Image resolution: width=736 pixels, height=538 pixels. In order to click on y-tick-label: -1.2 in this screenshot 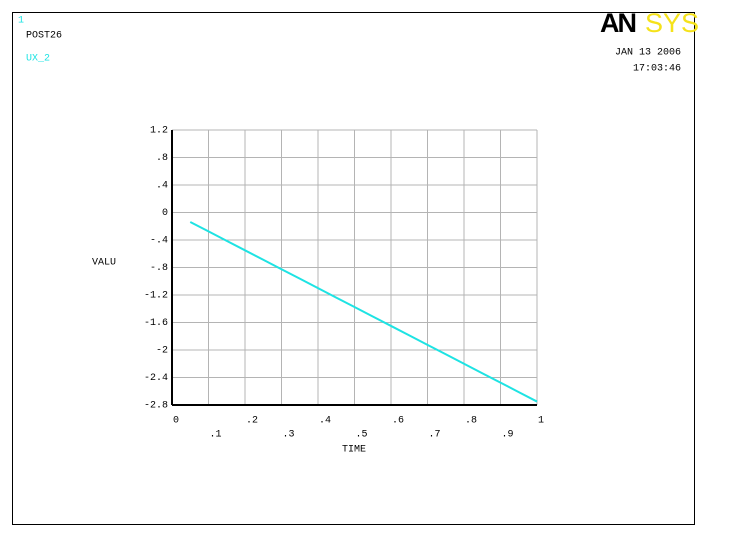, I will do `click(156, 296)`.